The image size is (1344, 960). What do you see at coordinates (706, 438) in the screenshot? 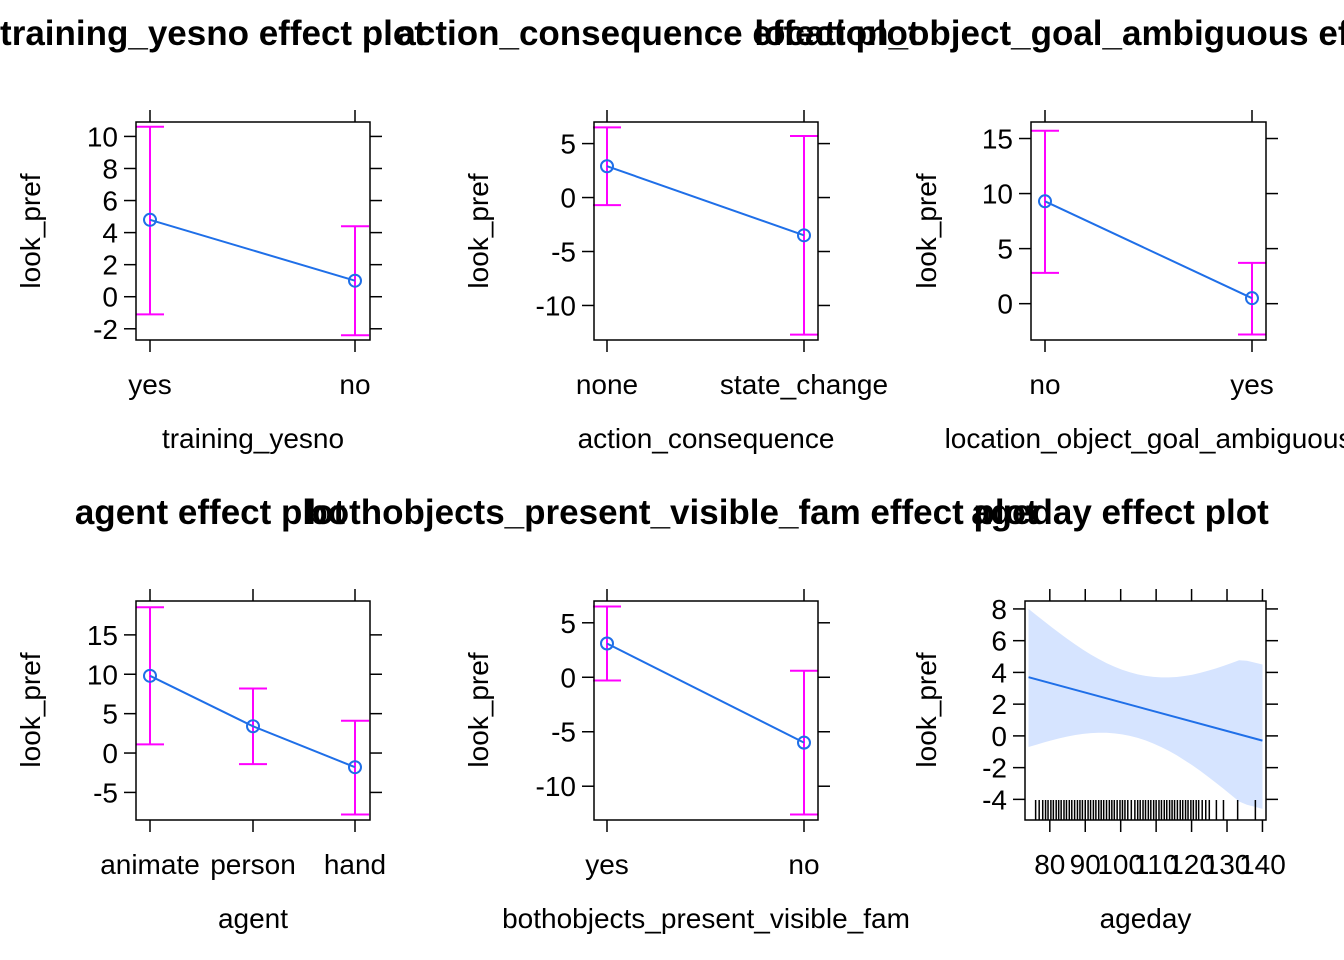
I see `x-axis-label: action_consequence` at bounding box center [706, 438].